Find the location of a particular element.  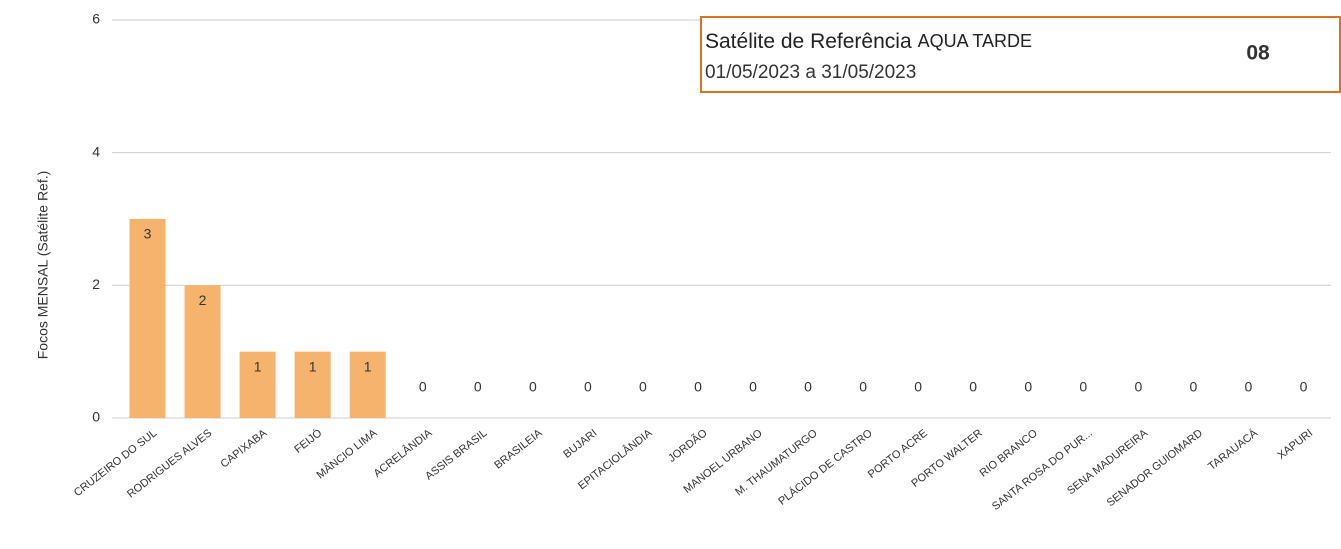

annotation-count: 08 is located at coordinates (1258, 53).